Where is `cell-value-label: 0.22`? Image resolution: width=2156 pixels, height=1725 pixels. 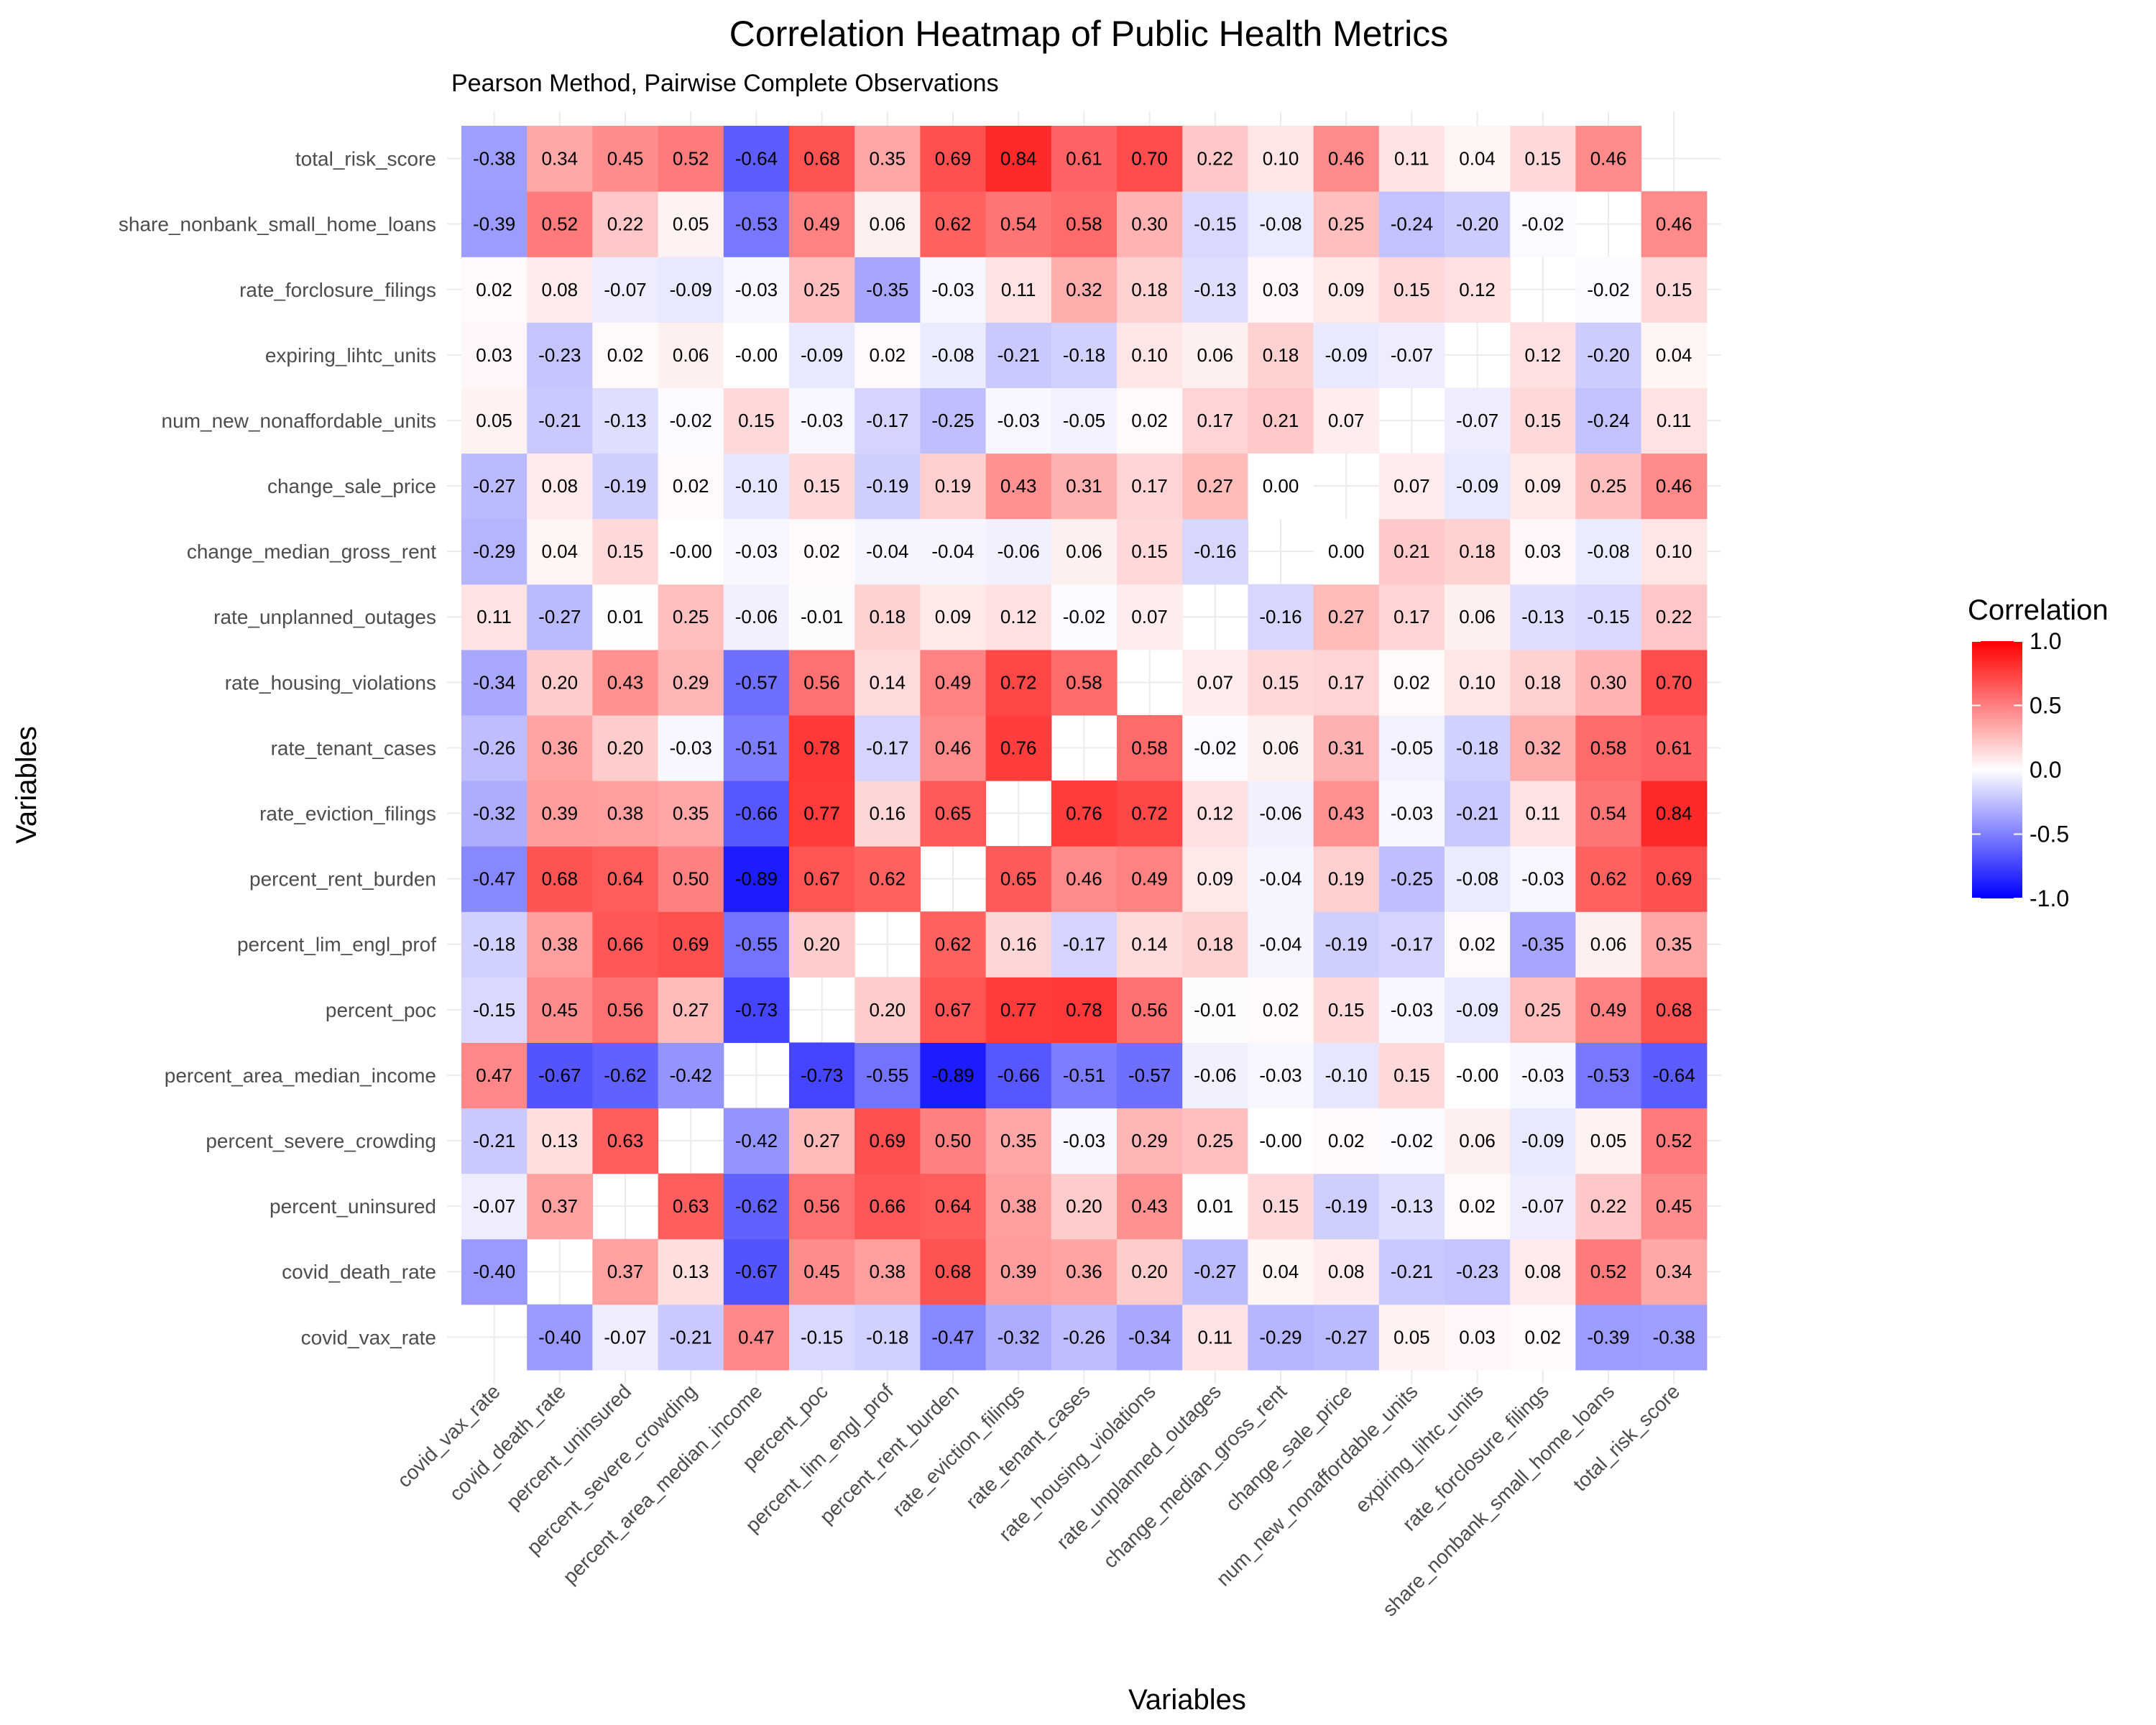 cell-value-label: 0.22 is located at coordinates (1608, 1206).